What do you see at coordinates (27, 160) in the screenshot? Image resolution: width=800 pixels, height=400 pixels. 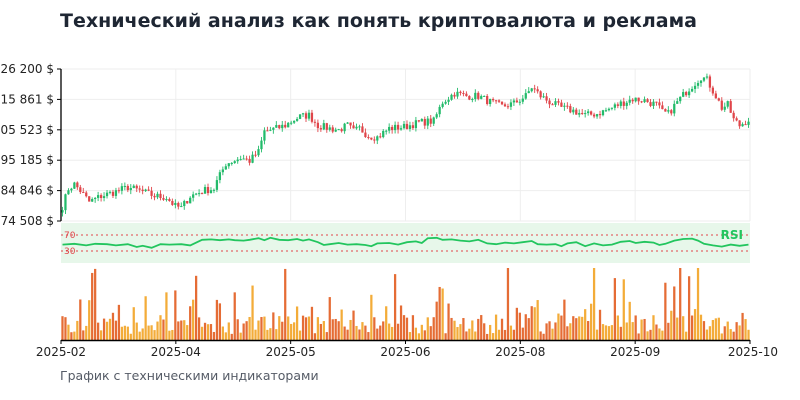 I see `y-tick-label: 95 185 $` at bounding box center [27, 160].